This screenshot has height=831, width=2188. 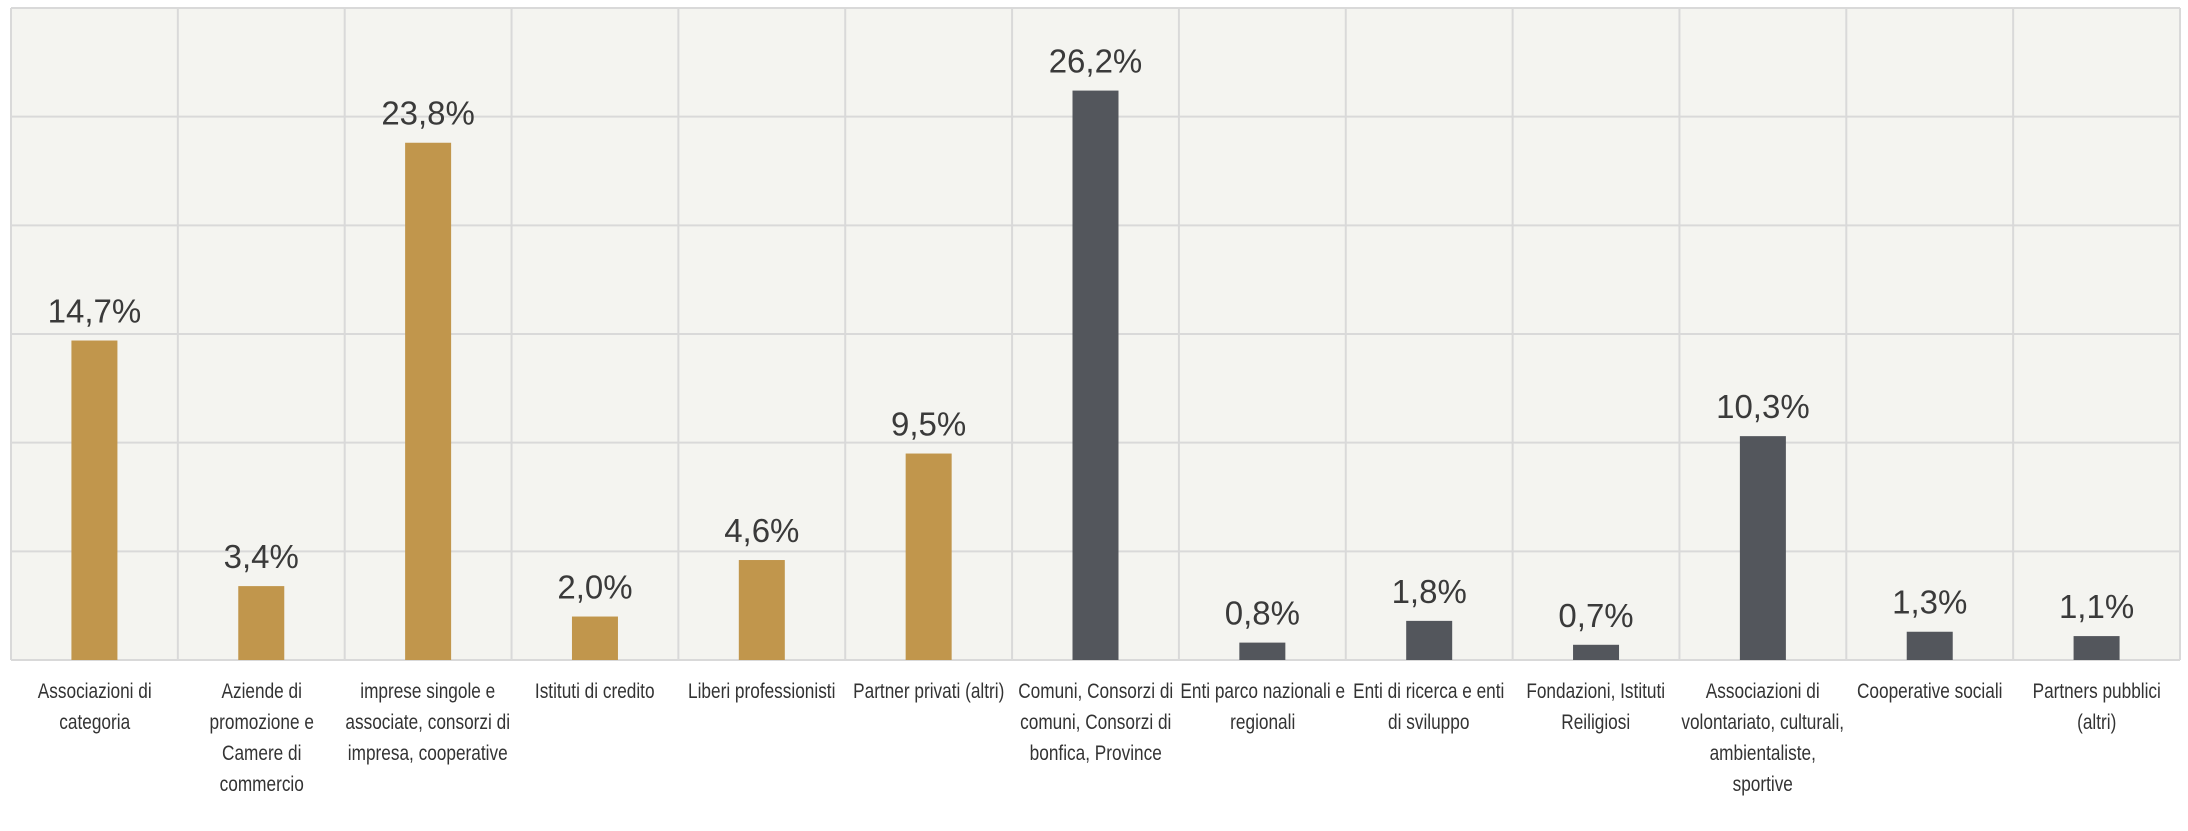 What do you see at coordinates (929, 691) in the screenshot?
I see `x-tick-label: Partner privati (altri)` at bounding box center [929, 691].